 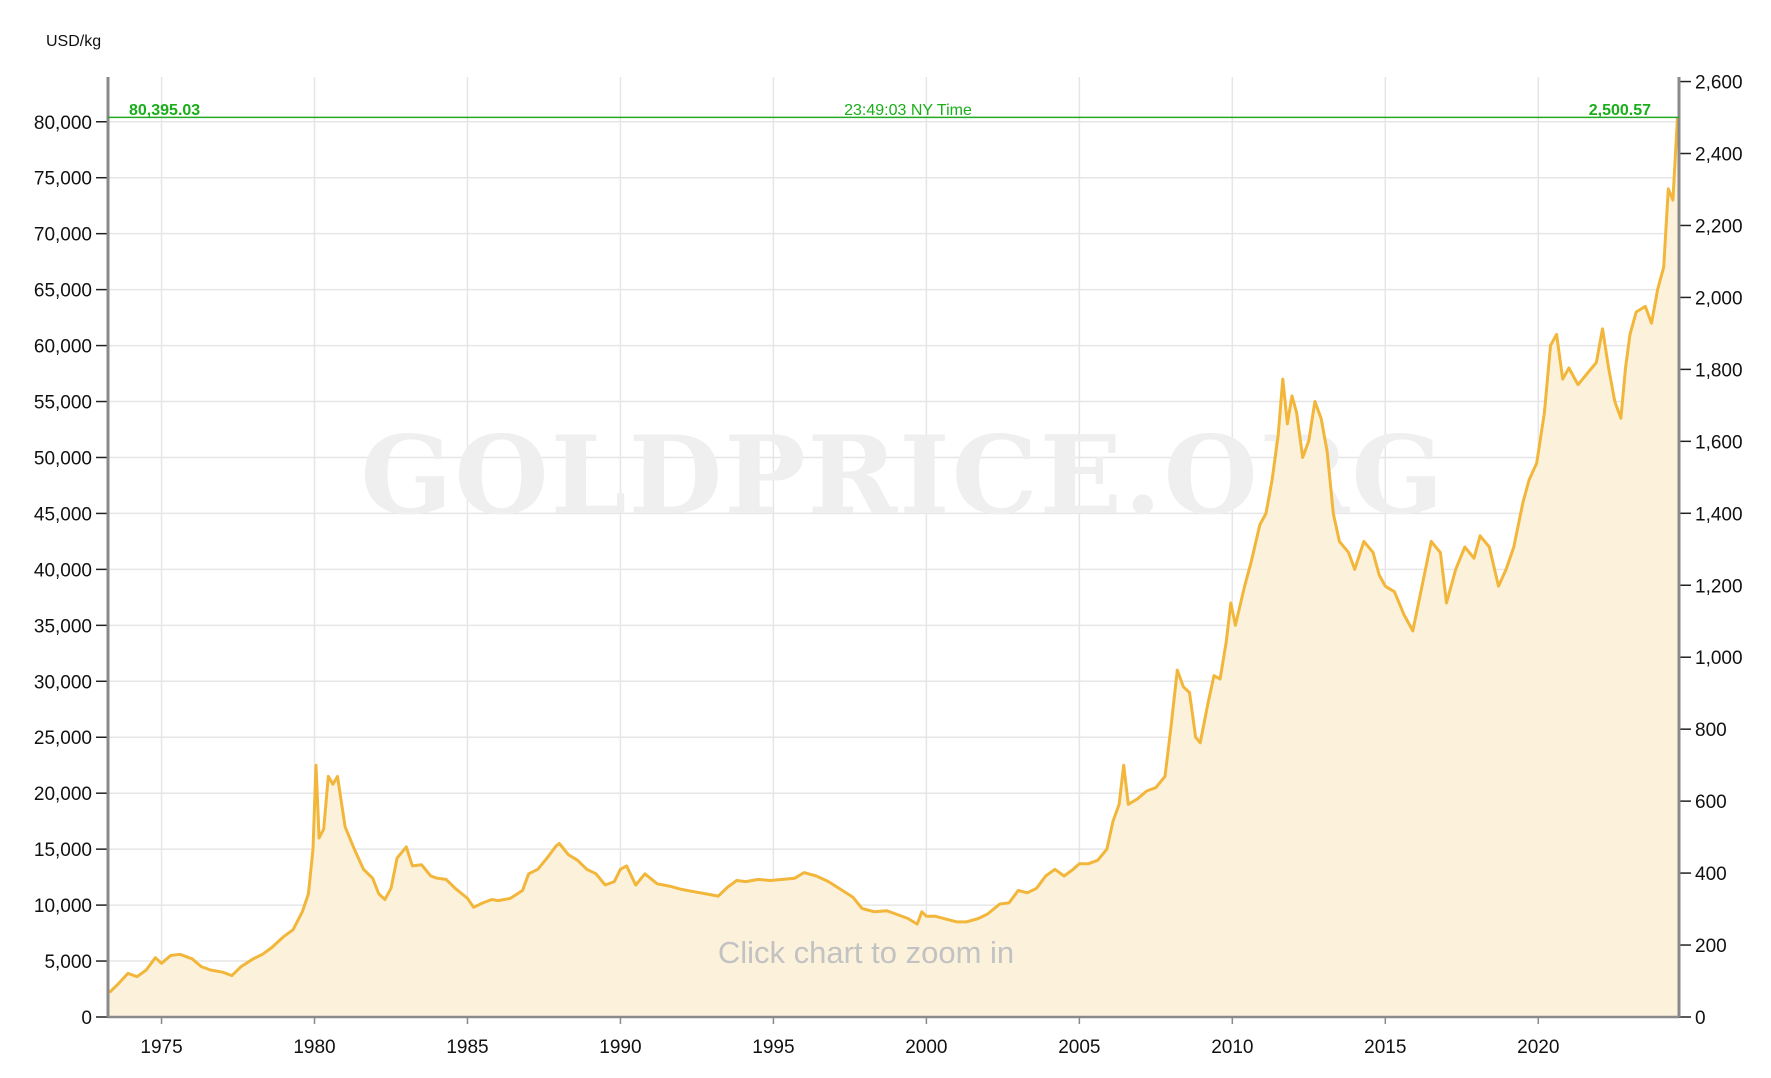 I want to click on y-tick-label-left: 40,000, so click(x=63, y=570).